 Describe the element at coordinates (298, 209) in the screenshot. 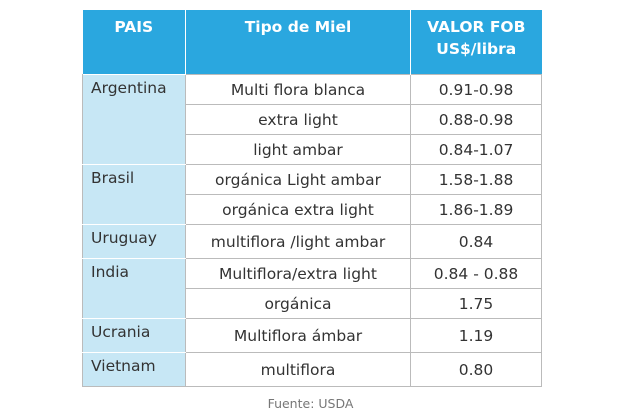

I see `honey-type-cell: orgánica extra light` at that location.